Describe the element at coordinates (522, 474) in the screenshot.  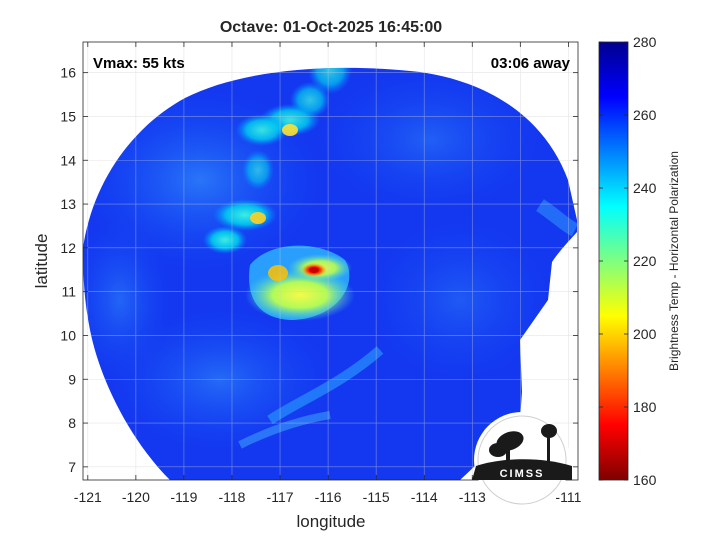
I see `logo-text: CIMSS` at that location.